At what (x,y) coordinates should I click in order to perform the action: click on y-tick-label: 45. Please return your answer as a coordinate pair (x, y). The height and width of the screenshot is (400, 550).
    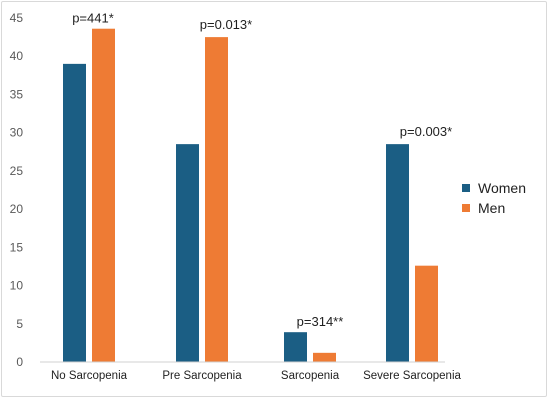
    Looking at the image, I should click on (17, 18).